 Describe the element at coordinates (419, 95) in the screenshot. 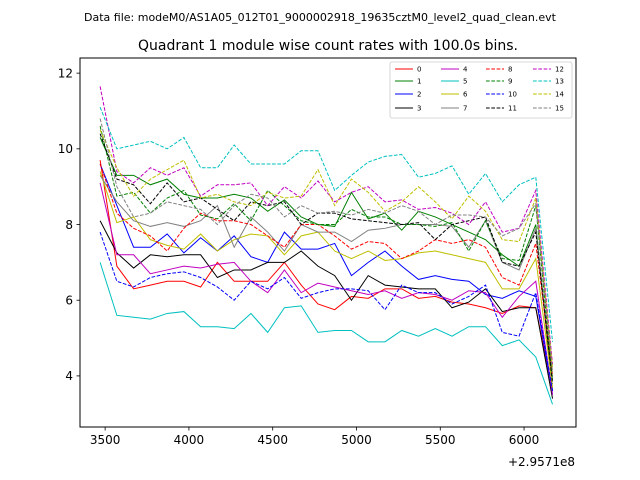

I see `legend-label-2: 2` at that location.